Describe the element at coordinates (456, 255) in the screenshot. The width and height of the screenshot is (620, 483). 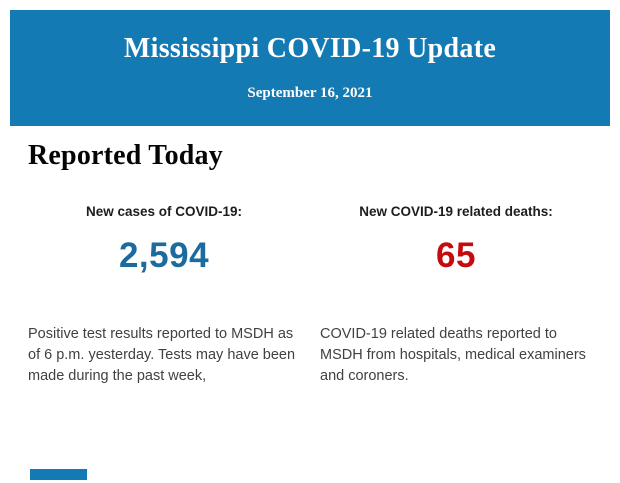
I see `new-deaths-value: 65` at that location.